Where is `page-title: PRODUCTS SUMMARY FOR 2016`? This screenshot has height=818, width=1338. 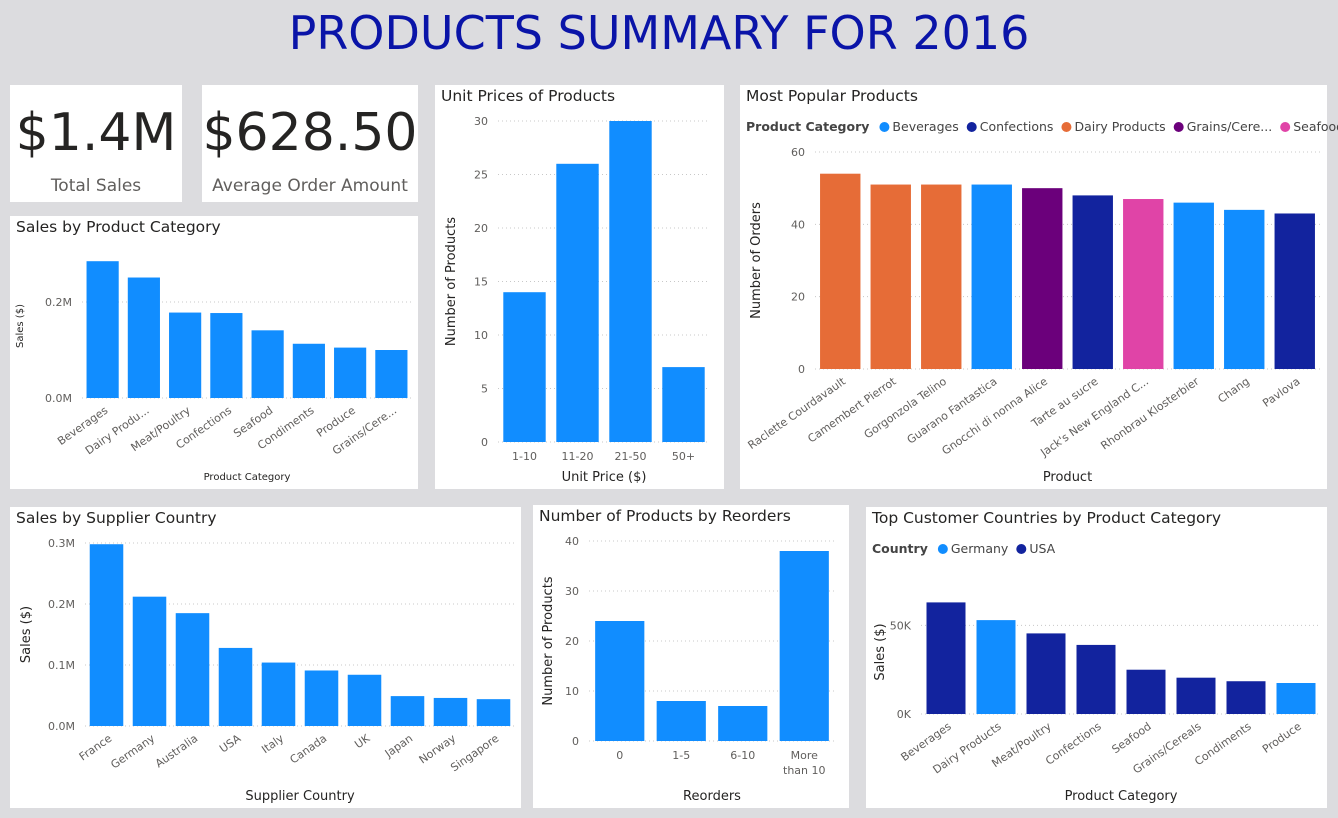
page-title: PRODUCTS SUMMARY FOR 2016 is located at coordinates (659, 33).